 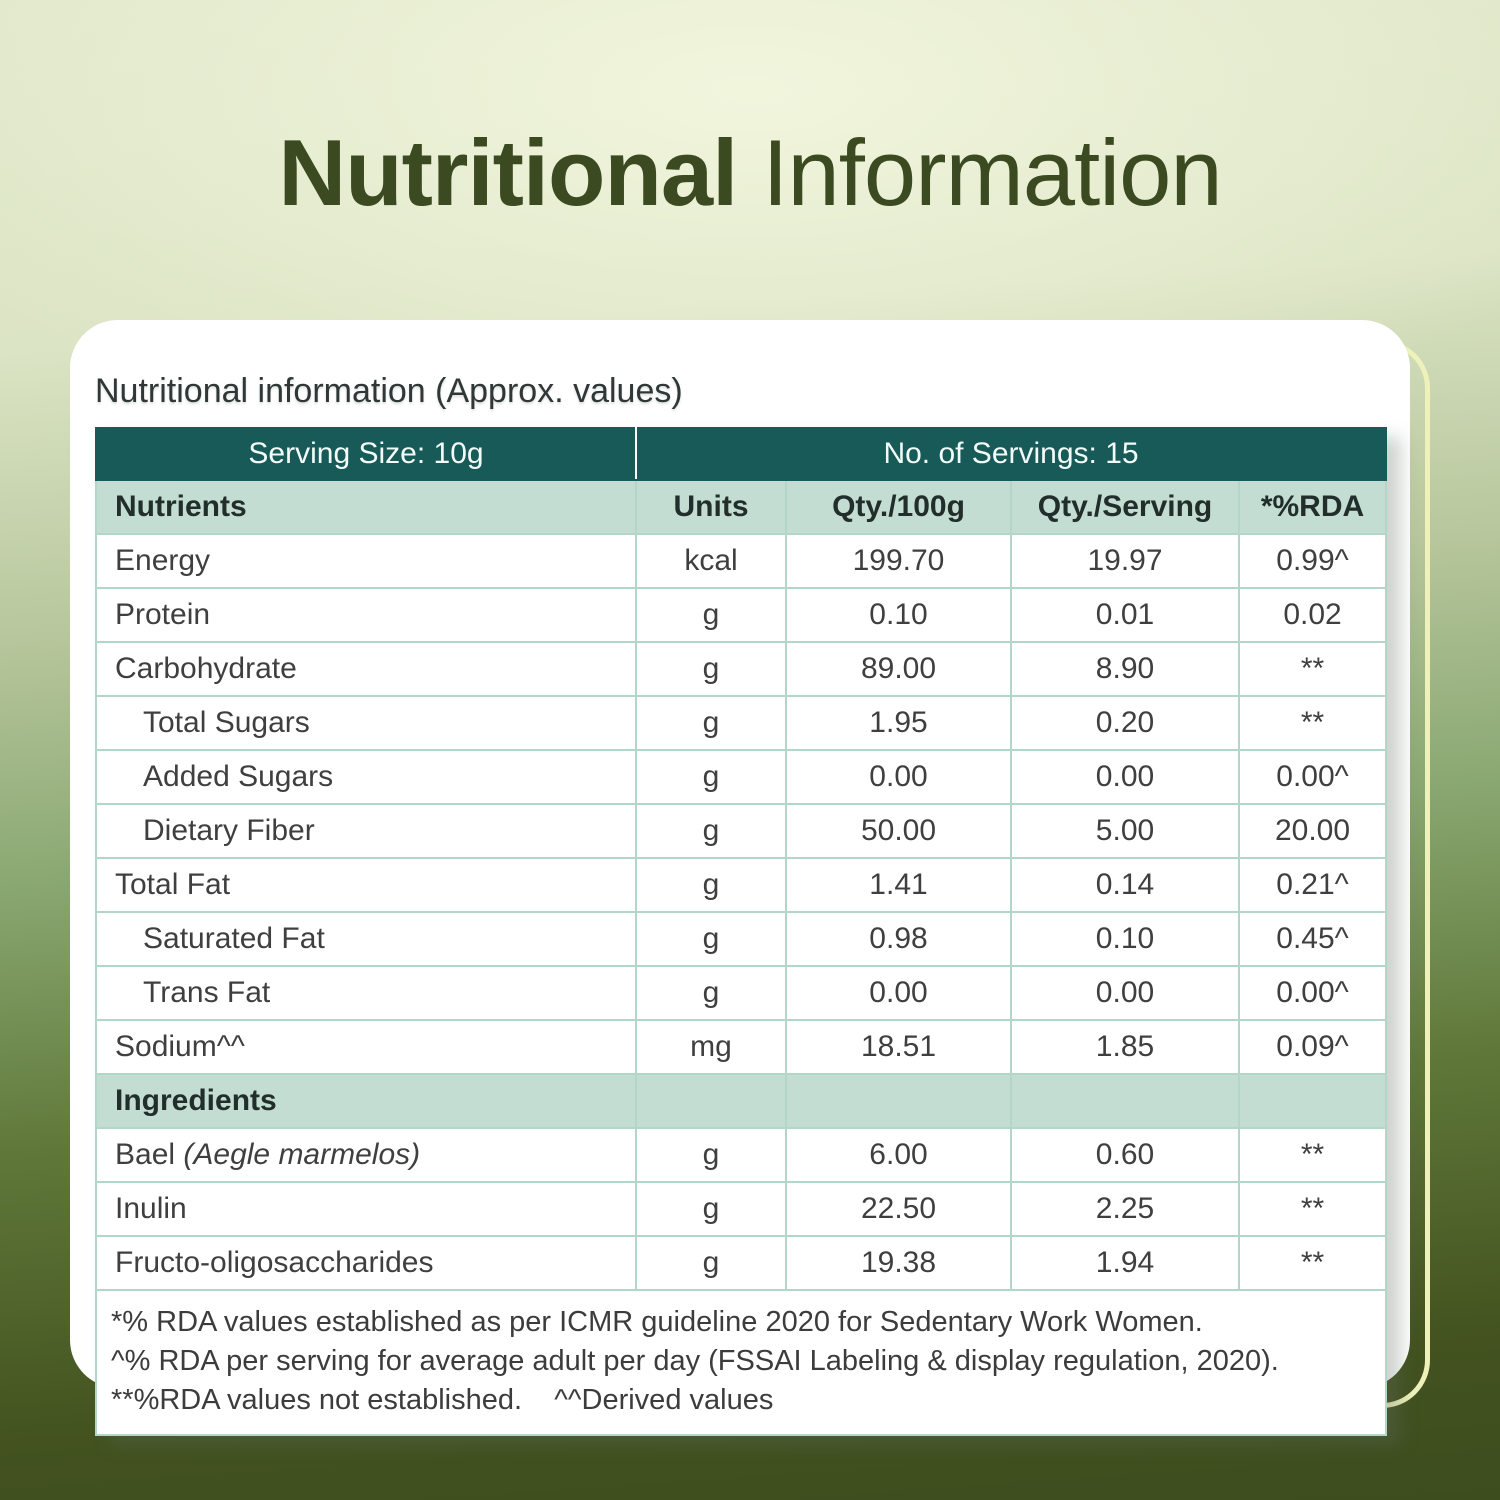 What do you see at coordinates (898, 507) in the screenshot?
I see `column-header-qty-100g: Qty./100g` at bounding box center [898, 507].